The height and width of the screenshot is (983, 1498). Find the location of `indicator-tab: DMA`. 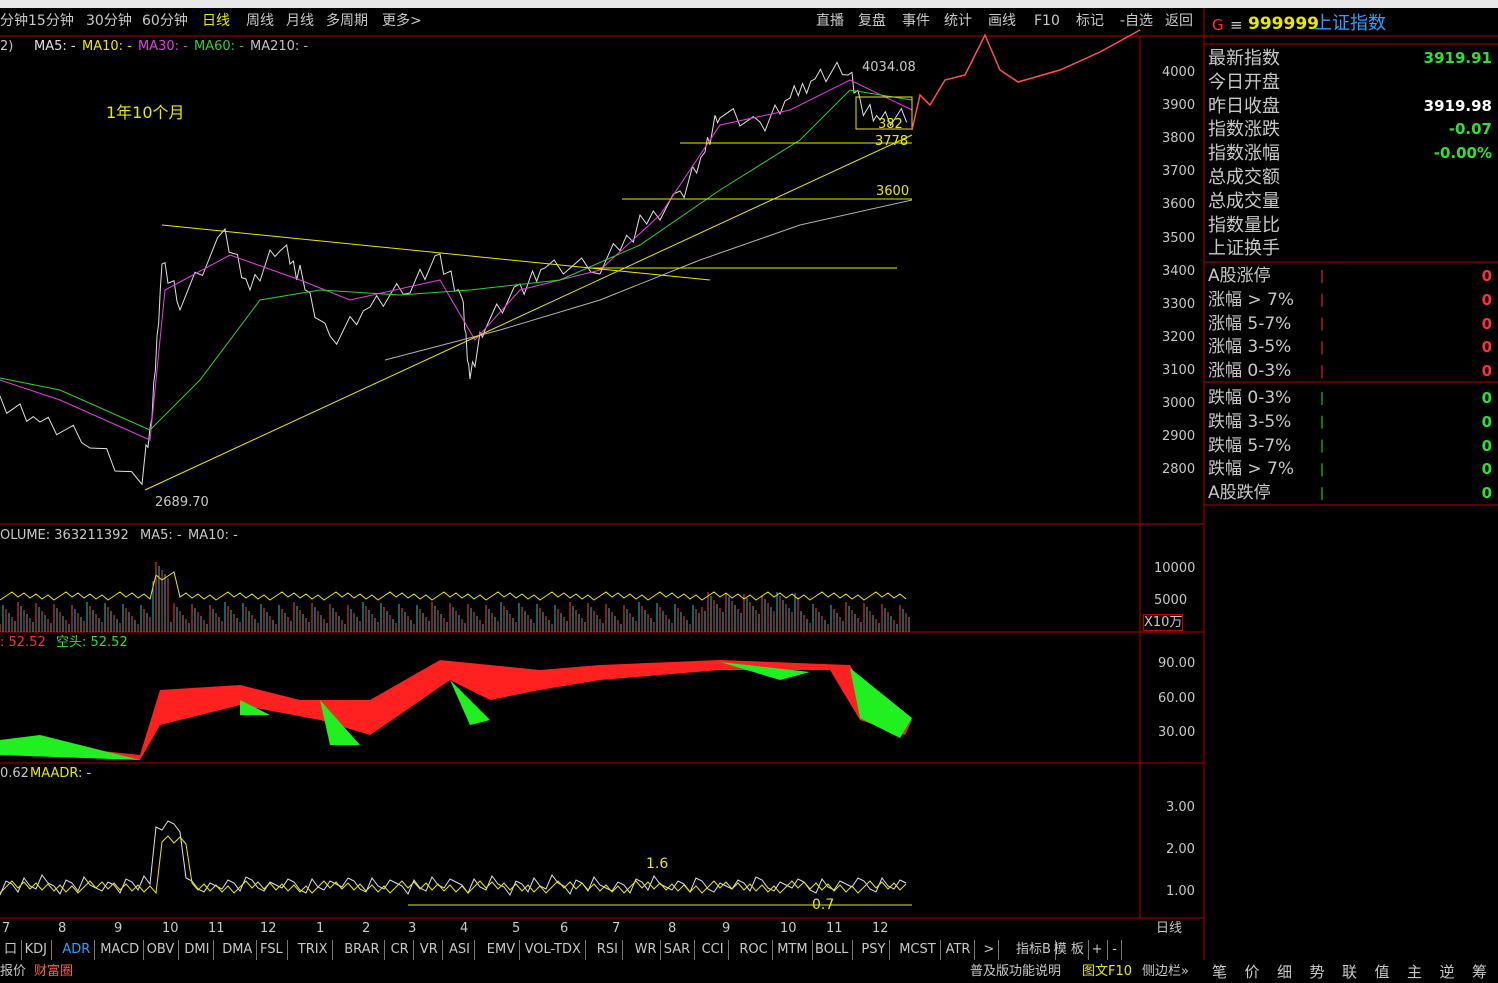

indicator-tab: DMA is located at coordinates (238, 950).